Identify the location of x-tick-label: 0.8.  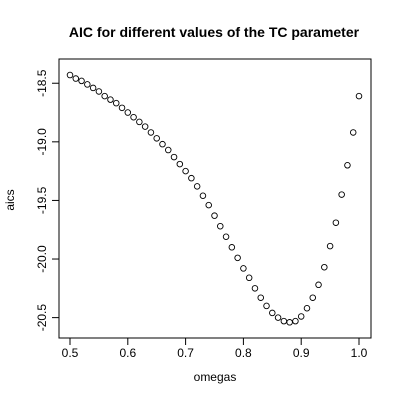
(243, 353).